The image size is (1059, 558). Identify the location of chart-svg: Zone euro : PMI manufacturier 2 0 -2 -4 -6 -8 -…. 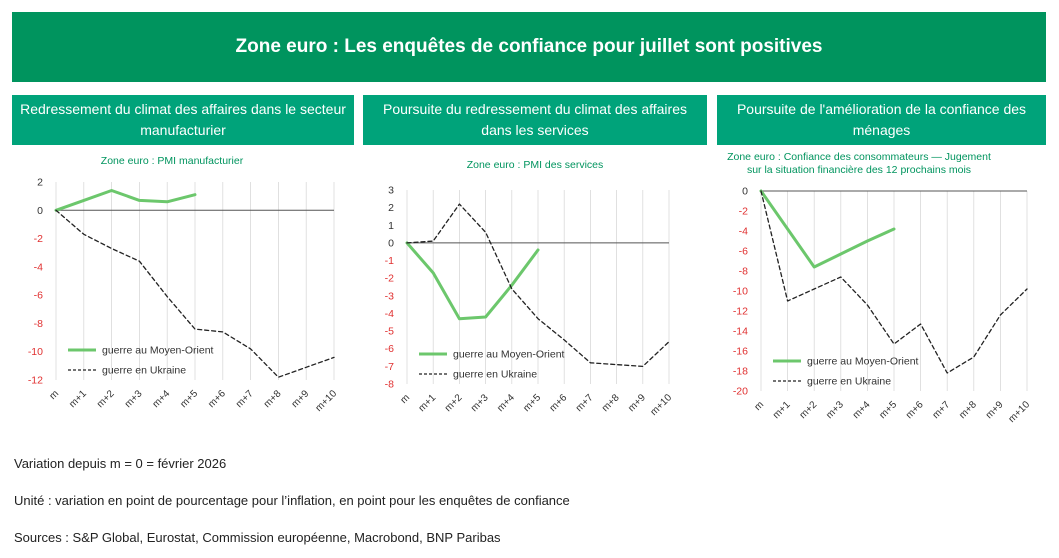
(184, 284).